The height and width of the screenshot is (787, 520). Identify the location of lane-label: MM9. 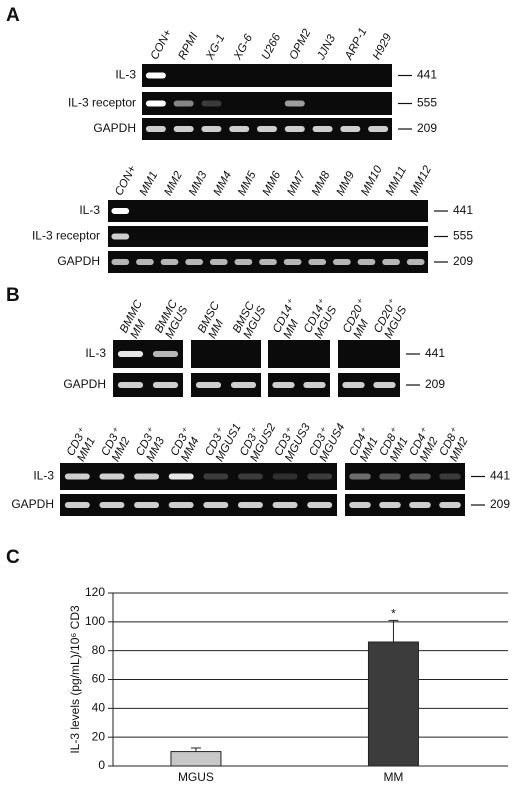
(346, 183).